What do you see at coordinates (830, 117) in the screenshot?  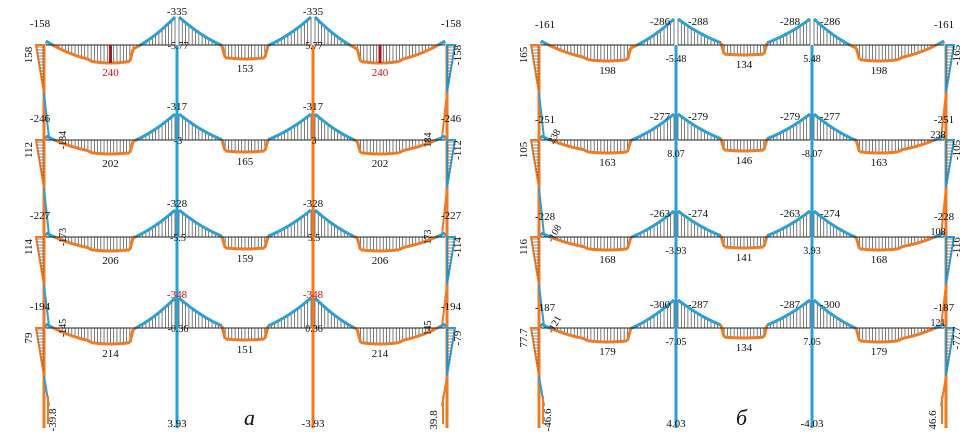 I see `support-moment-label: -277` at bounding box center [830, 117].